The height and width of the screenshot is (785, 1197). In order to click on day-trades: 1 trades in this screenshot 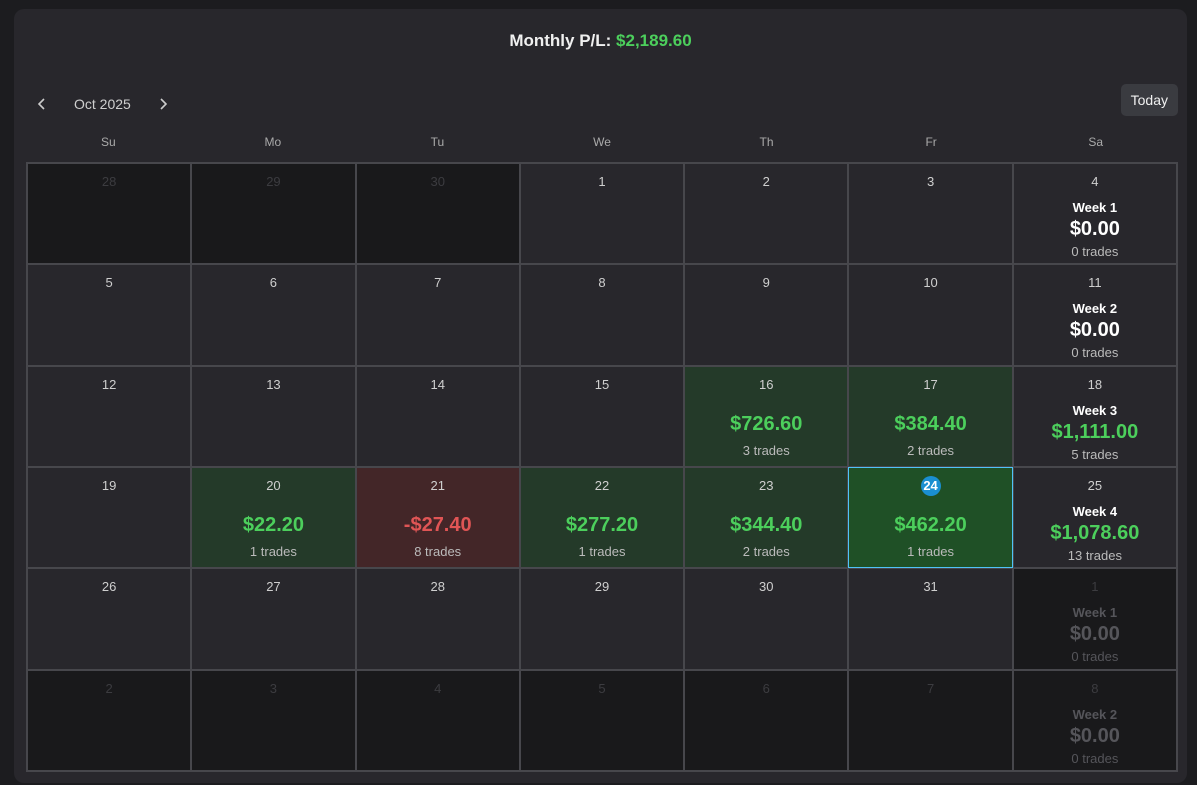, I will do `click(602, 551)`.